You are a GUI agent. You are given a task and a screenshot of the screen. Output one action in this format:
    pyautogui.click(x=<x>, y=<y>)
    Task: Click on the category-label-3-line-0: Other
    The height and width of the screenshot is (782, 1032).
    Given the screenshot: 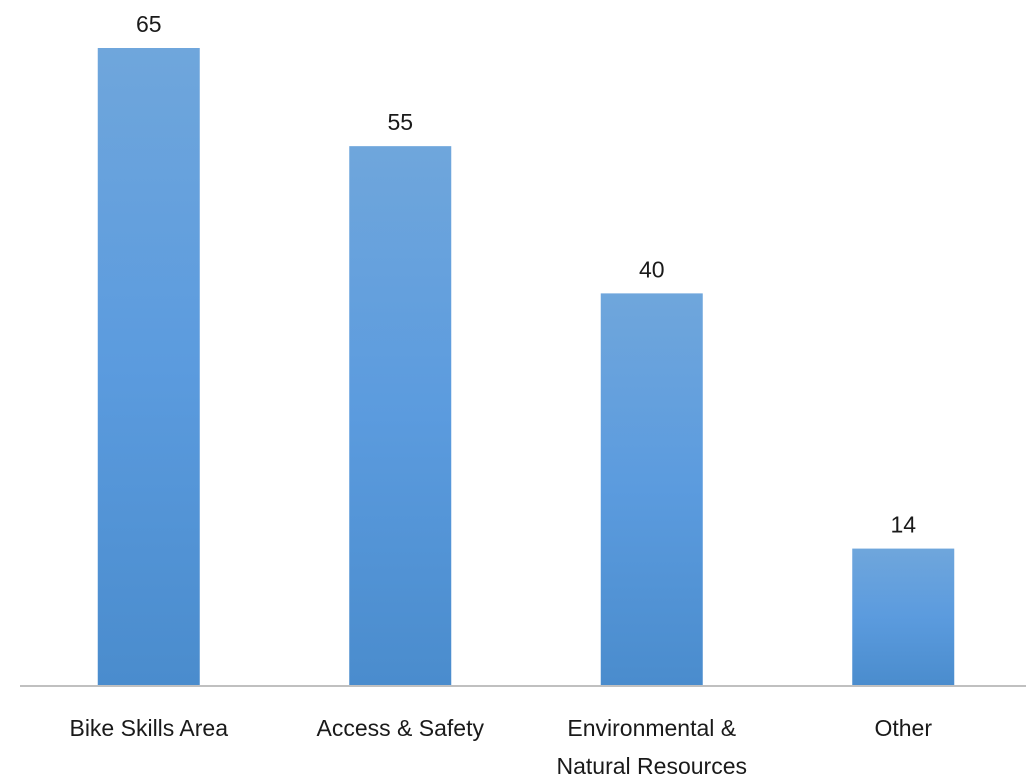 What is the action you would take?
    pyautogui.click(x=903, y=728)
    